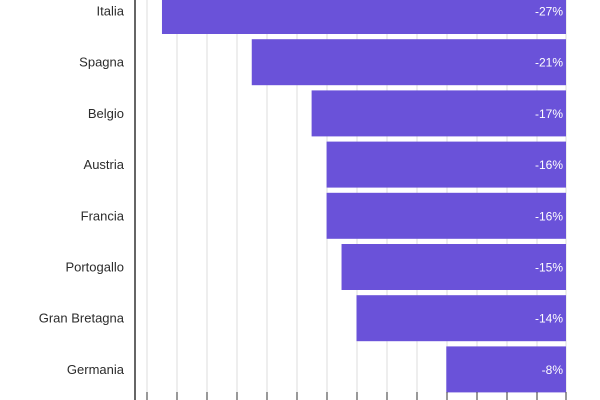  I want to click on value-label: -27%, so click(549, 12).